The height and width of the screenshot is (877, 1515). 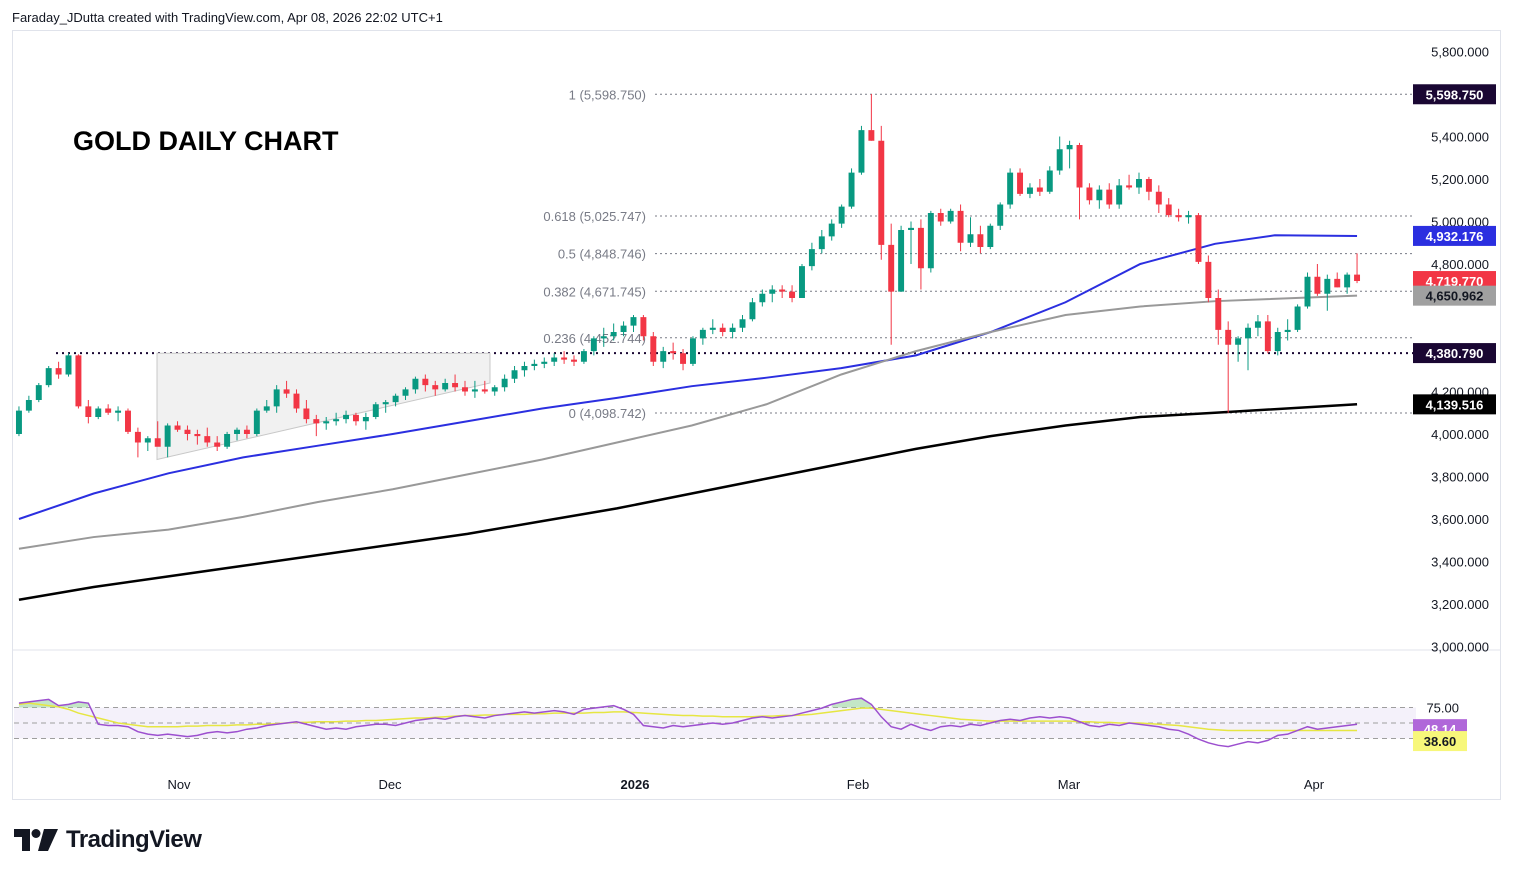 What do you see at coordinates (1460, 137) in the screenshot?
I see `price-tick-label: 5,400.000` at bounding box center [1460, 137].